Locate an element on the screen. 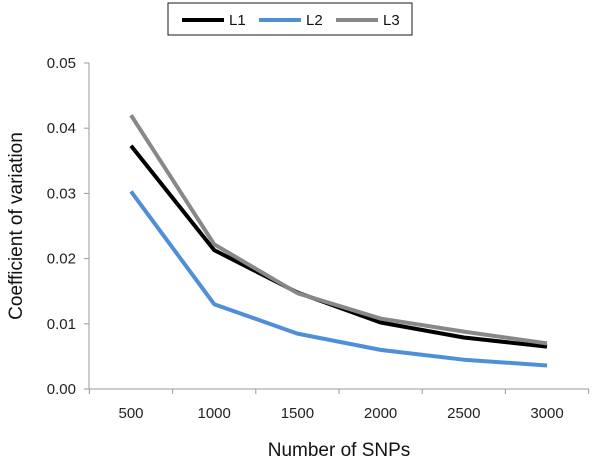 Image resolution: width=592 pixels, height=461 pixels. y-tick-label: 0.02 is located at coordinates (61, 259).